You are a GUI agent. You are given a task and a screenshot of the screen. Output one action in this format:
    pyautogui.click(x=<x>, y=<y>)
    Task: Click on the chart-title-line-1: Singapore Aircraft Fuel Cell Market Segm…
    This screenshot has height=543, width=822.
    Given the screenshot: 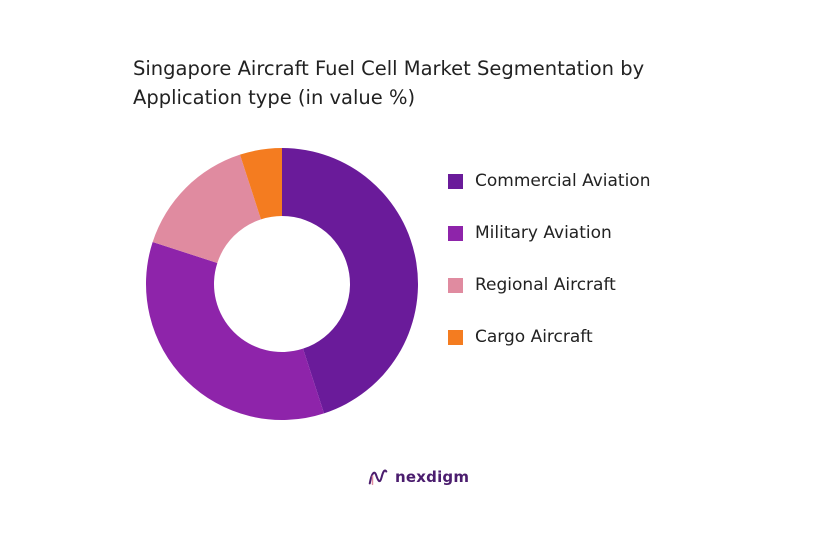 What is the action you would take?
    pyautogui.click(x=389, y=68)
    